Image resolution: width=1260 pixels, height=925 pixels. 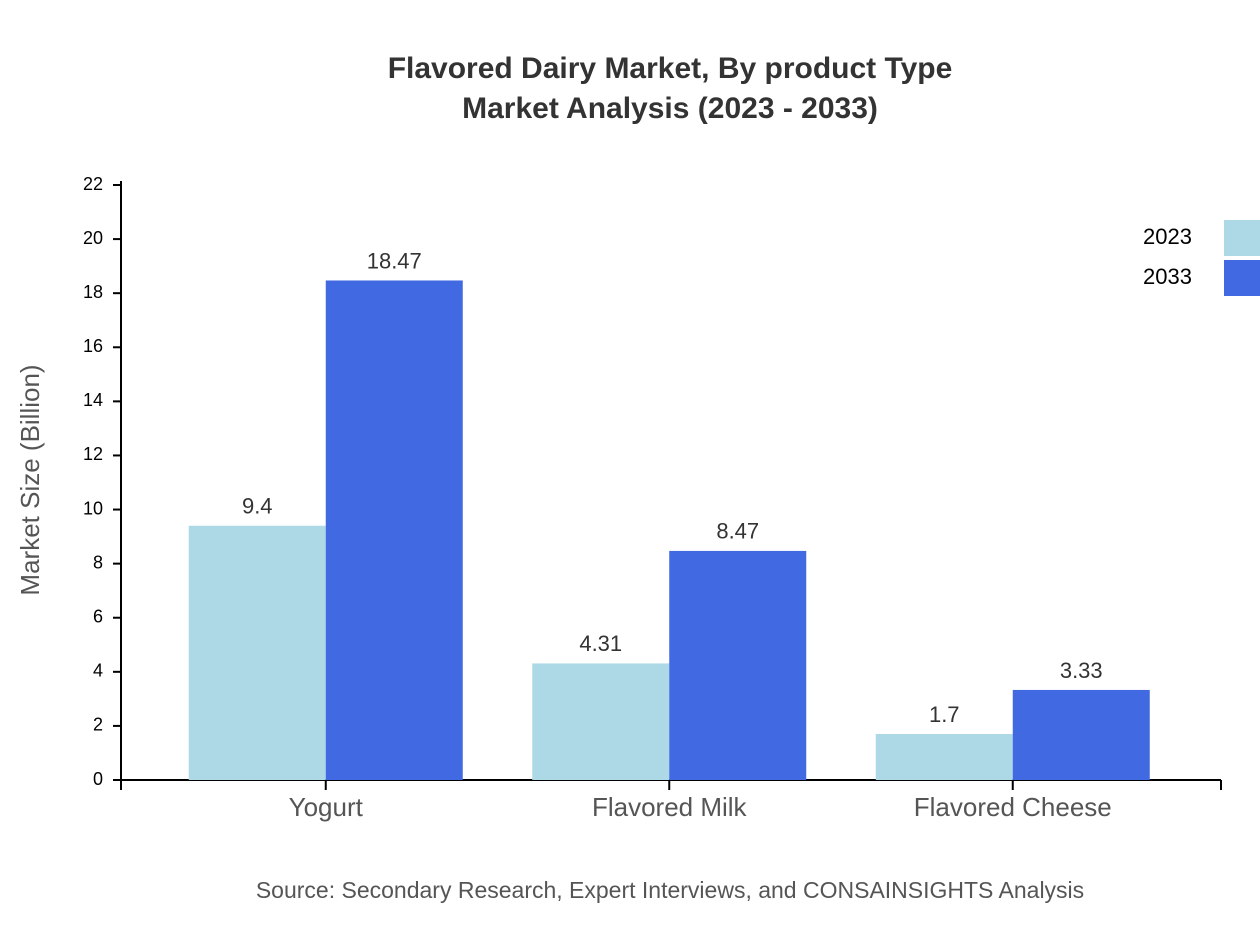 I want to click on y-tick-label: 2, so click(x=98, y=725).